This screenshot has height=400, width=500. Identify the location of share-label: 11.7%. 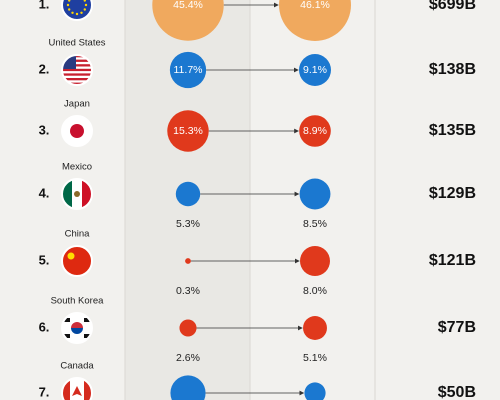
(188, 70).